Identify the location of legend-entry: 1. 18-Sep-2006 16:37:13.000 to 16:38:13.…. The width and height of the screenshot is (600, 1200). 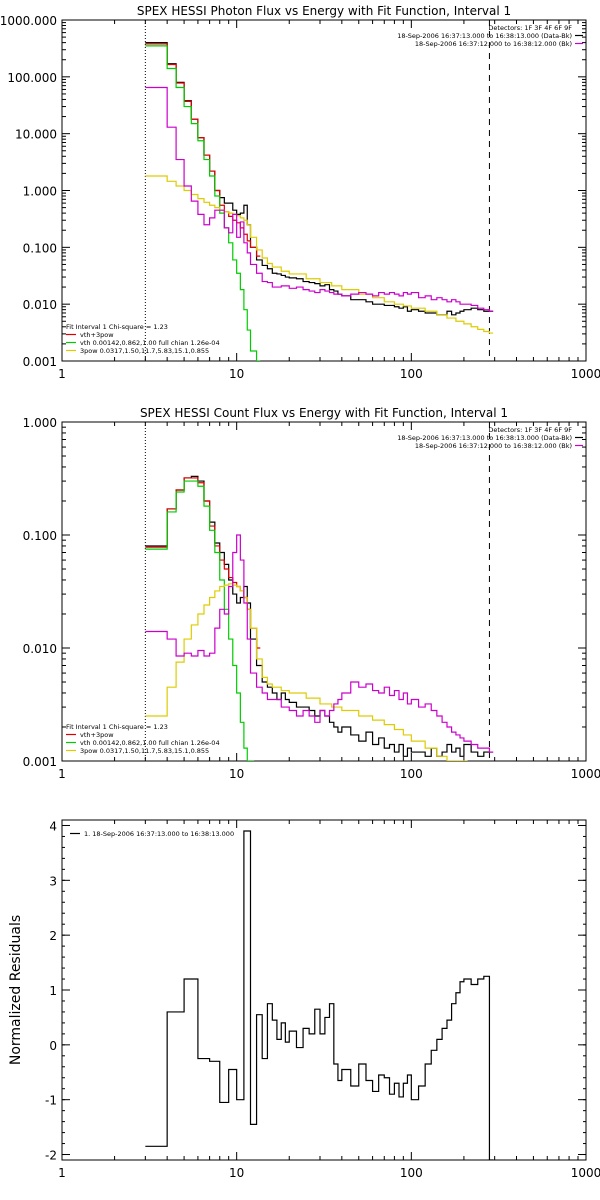
(159, 834).